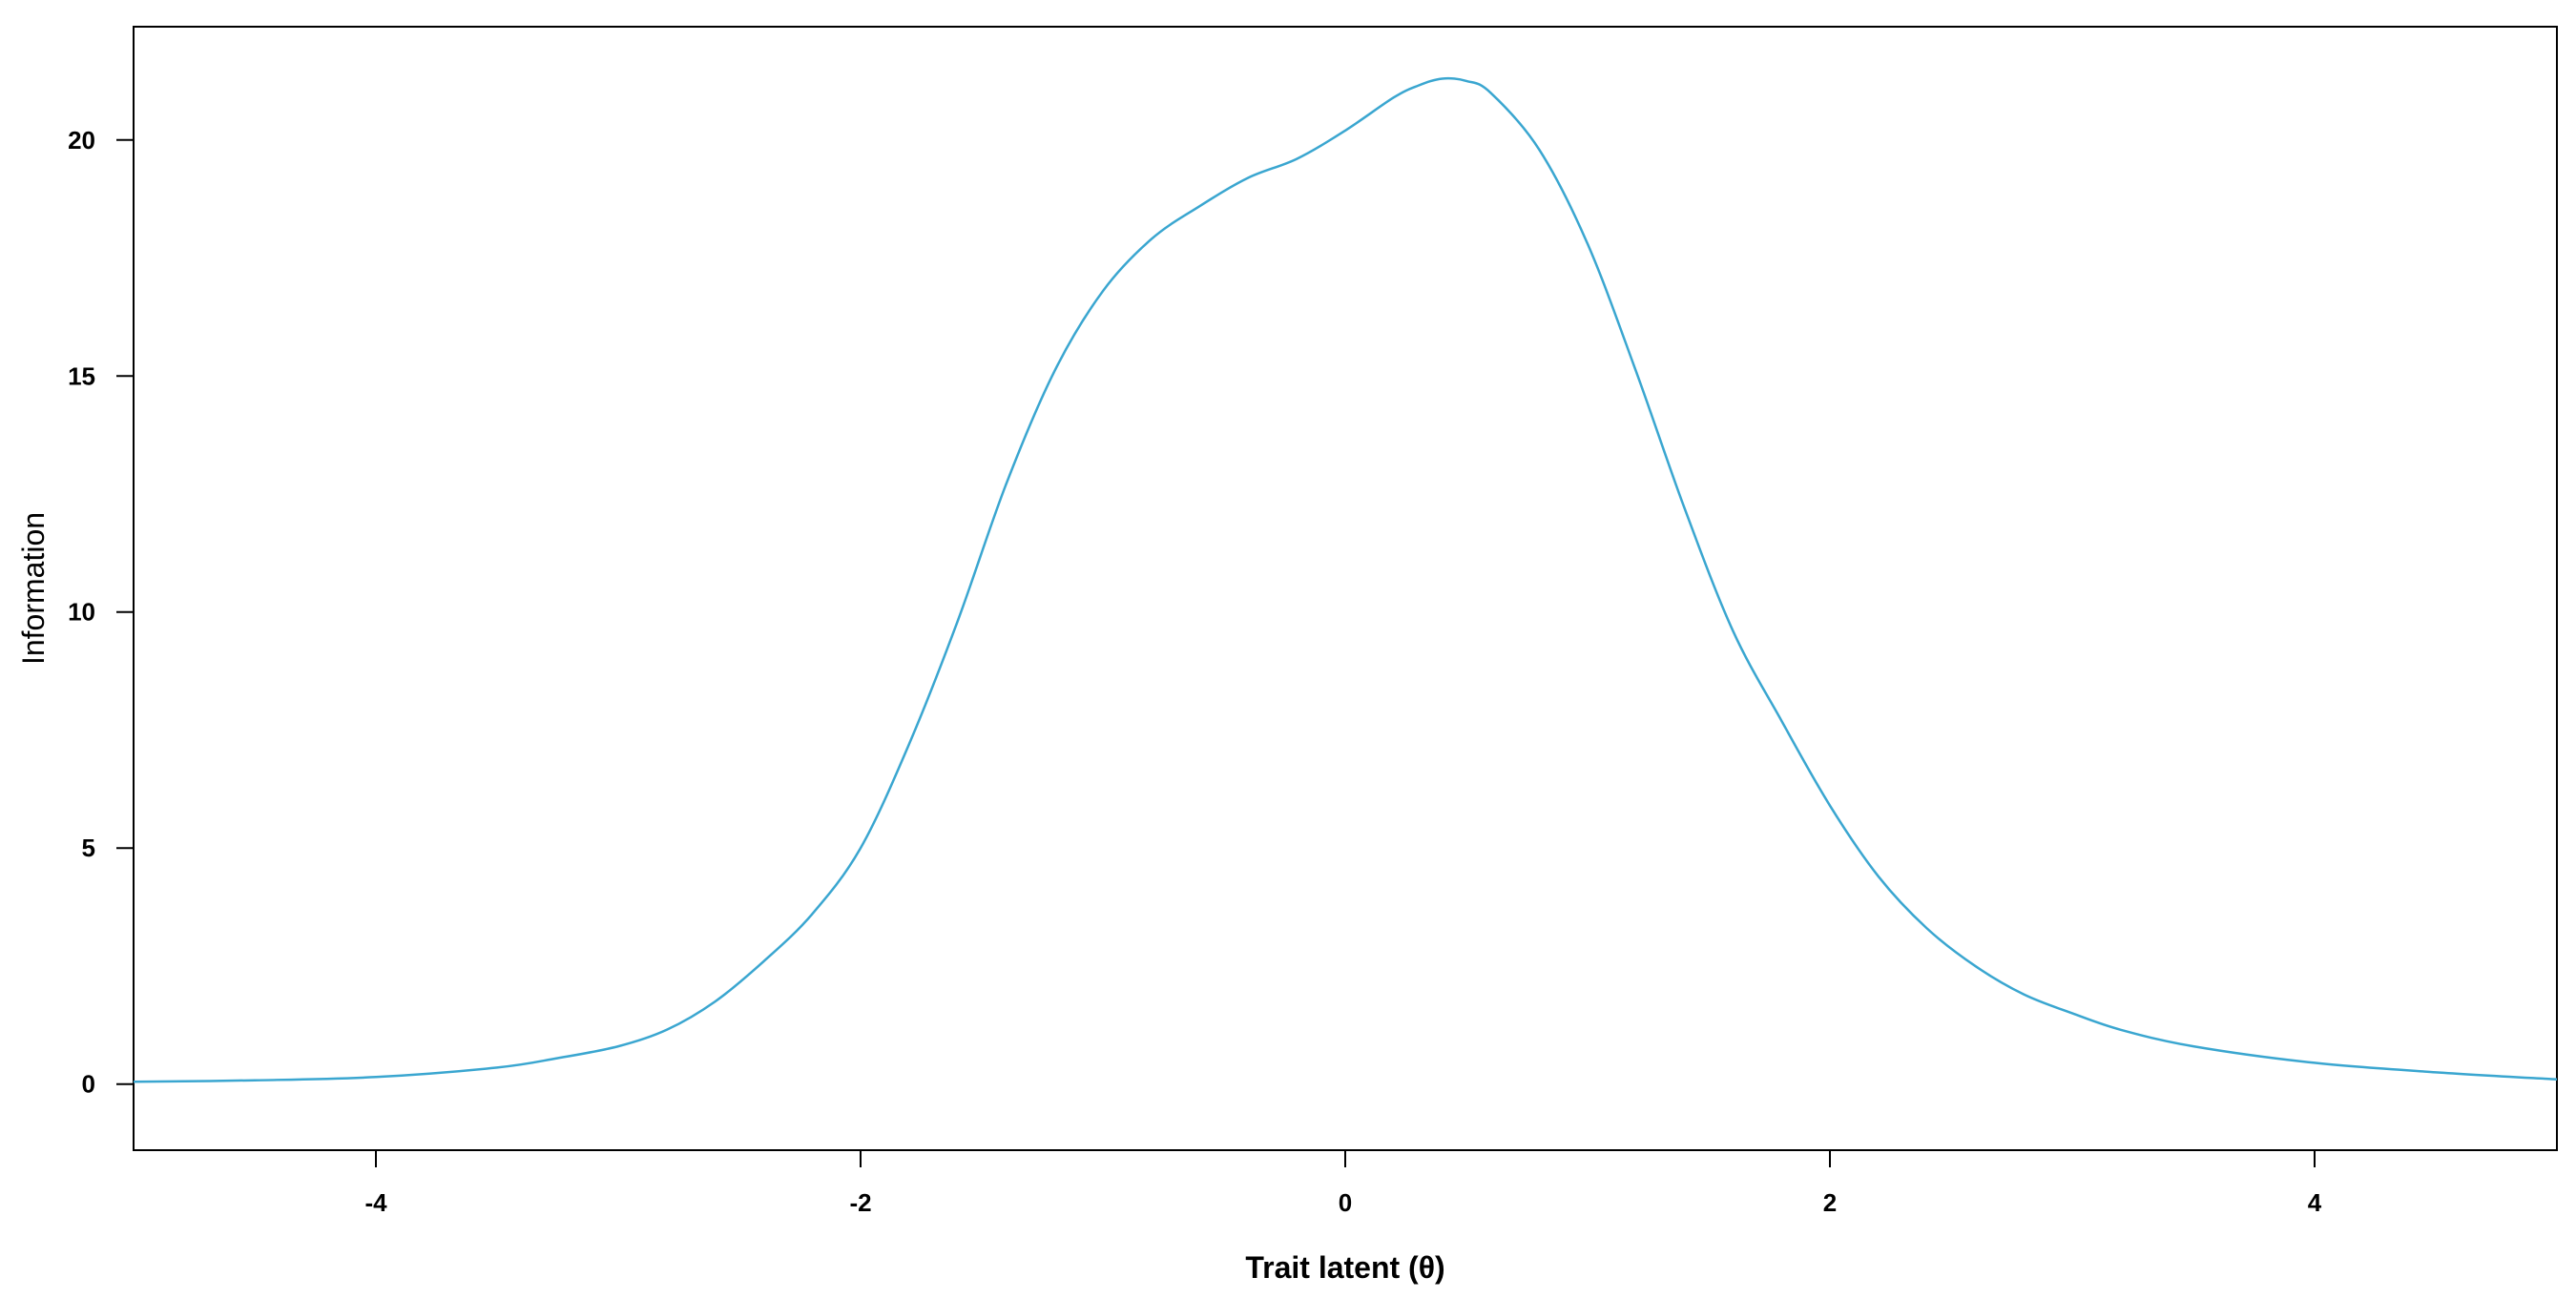 This screenshot has width=2576, height=1298. I want to click on y-axis-title: Information, so click(33, 589).